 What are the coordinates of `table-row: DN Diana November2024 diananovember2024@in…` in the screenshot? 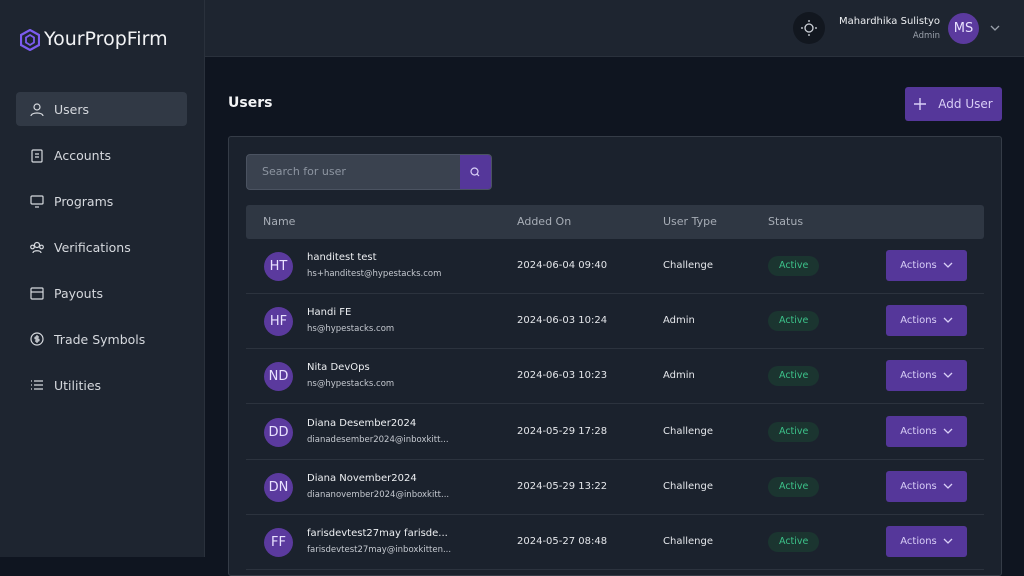 It's located at (615, 487).